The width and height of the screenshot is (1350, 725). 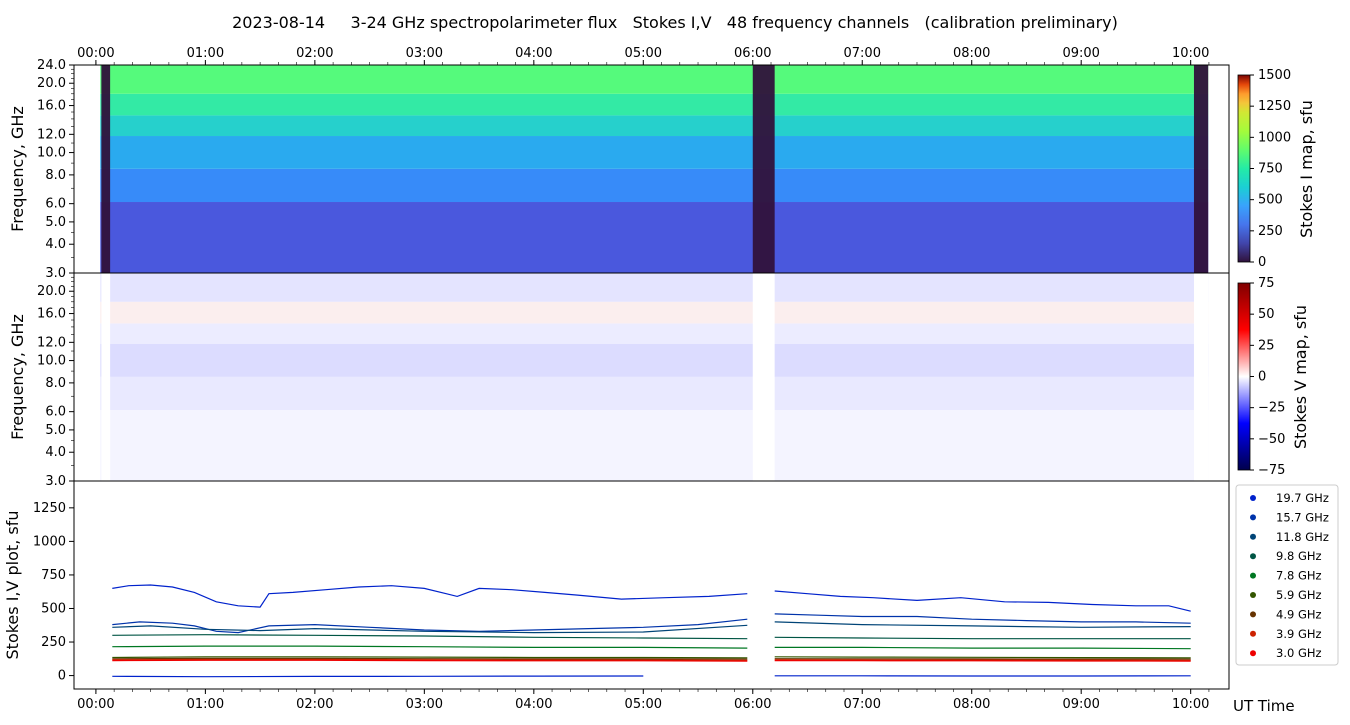 I want to click on bottom-tick-label: 04:00, so click(x=533, y=704).